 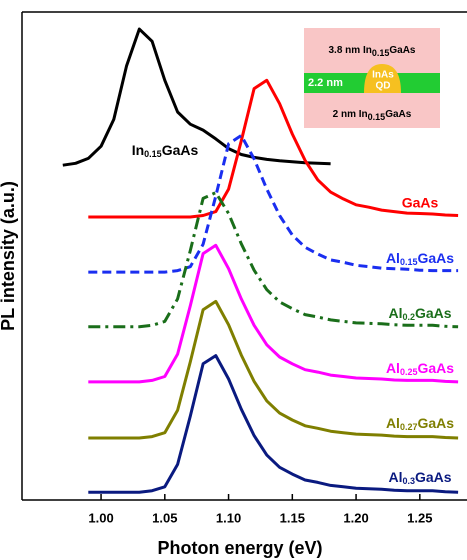 What do you see at coordinates (100, 517) in the screenshot?
I see `x-tick-label: 1.00` at bounding box center [100, 517].